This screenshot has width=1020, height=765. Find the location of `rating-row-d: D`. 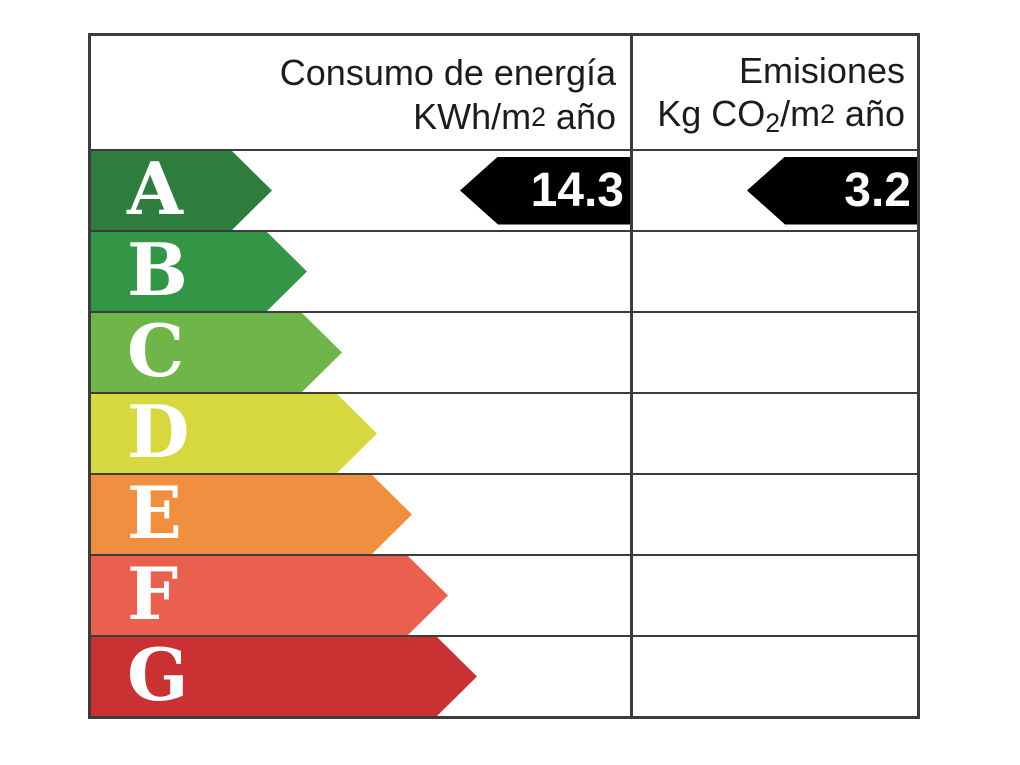

rating-row-d: D is located at coordinates (504, 432).